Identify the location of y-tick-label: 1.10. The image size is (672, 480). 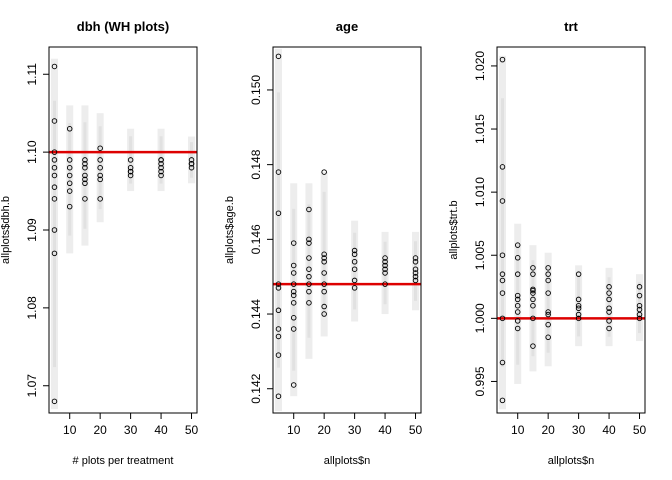
(32, 152).